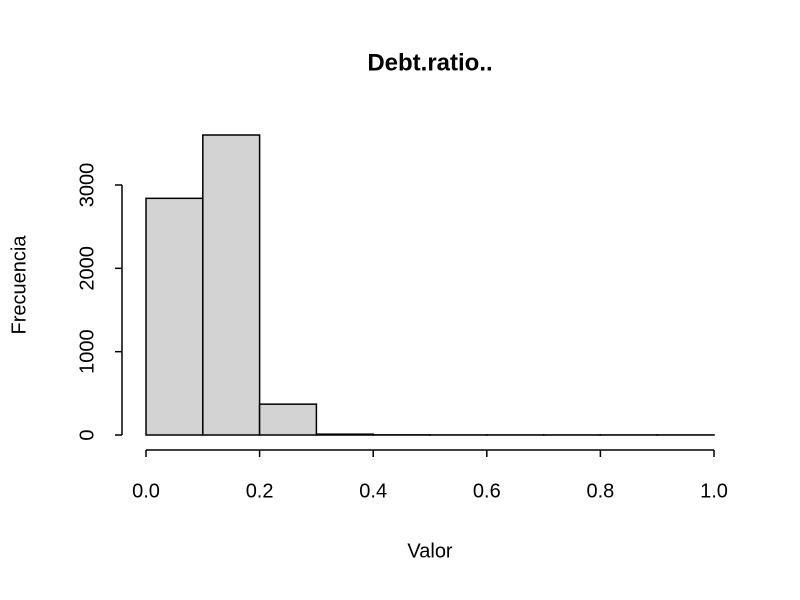 Image resolution: width=800 pixels, height=600 pixels. I want to click on y-tick-label: 0, so click(87, 434).